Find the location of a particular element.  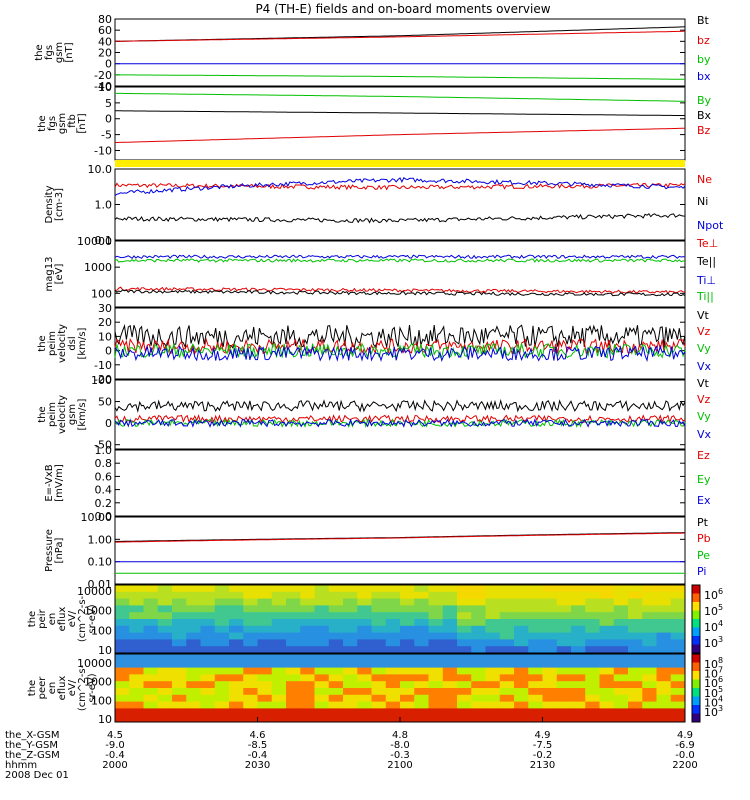

x-tick-label: 4.9 is located at coordinates (685, 735).